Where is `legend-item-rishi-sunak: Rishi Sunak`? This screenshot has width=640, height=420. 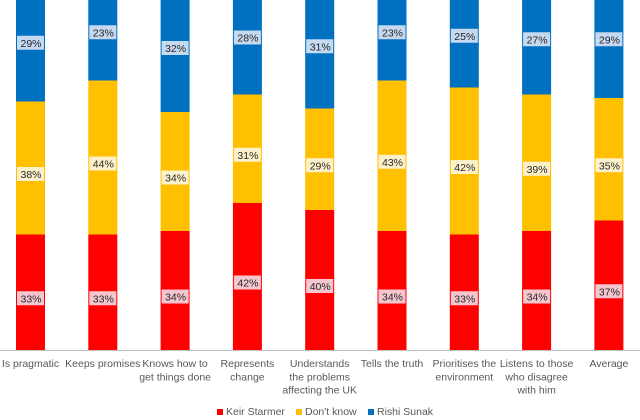 legend-item-rishi-sunak: Rishi Sunak is located at coordinates (401, 412).